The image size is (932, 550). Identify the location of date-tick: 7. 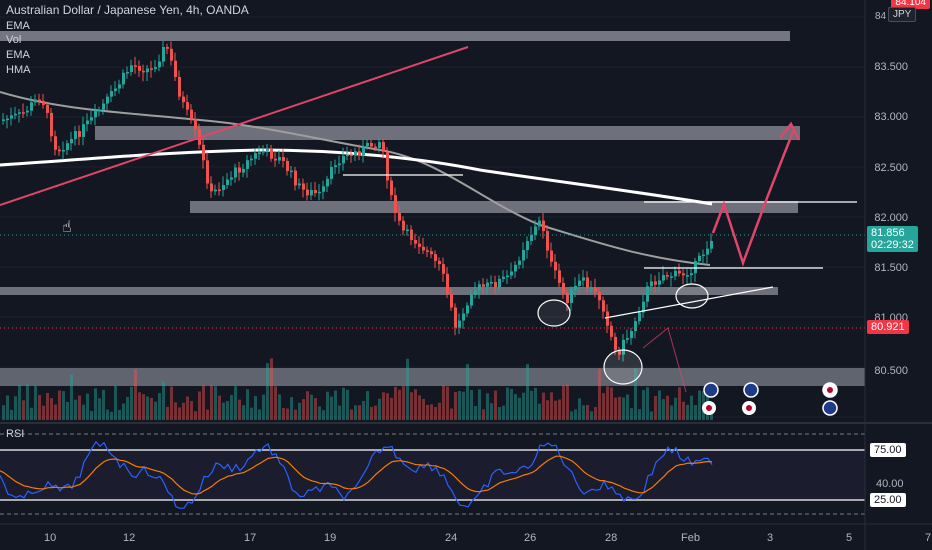
(928, 538).